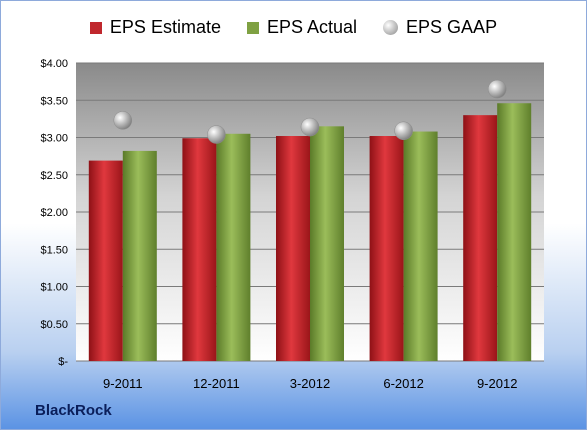  I want to click on gaap-markers, so click(310, 111).